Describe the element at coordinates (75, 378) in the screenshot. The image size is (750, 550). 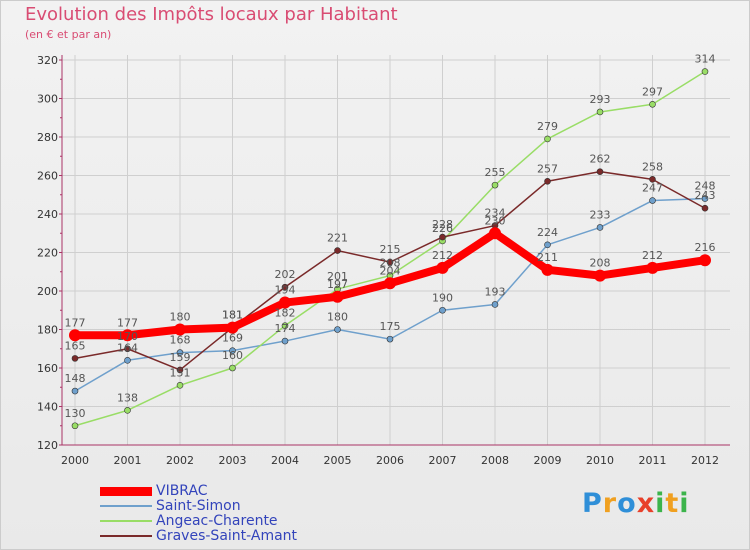
I see `data-label-saint-simon: 148` at that location.